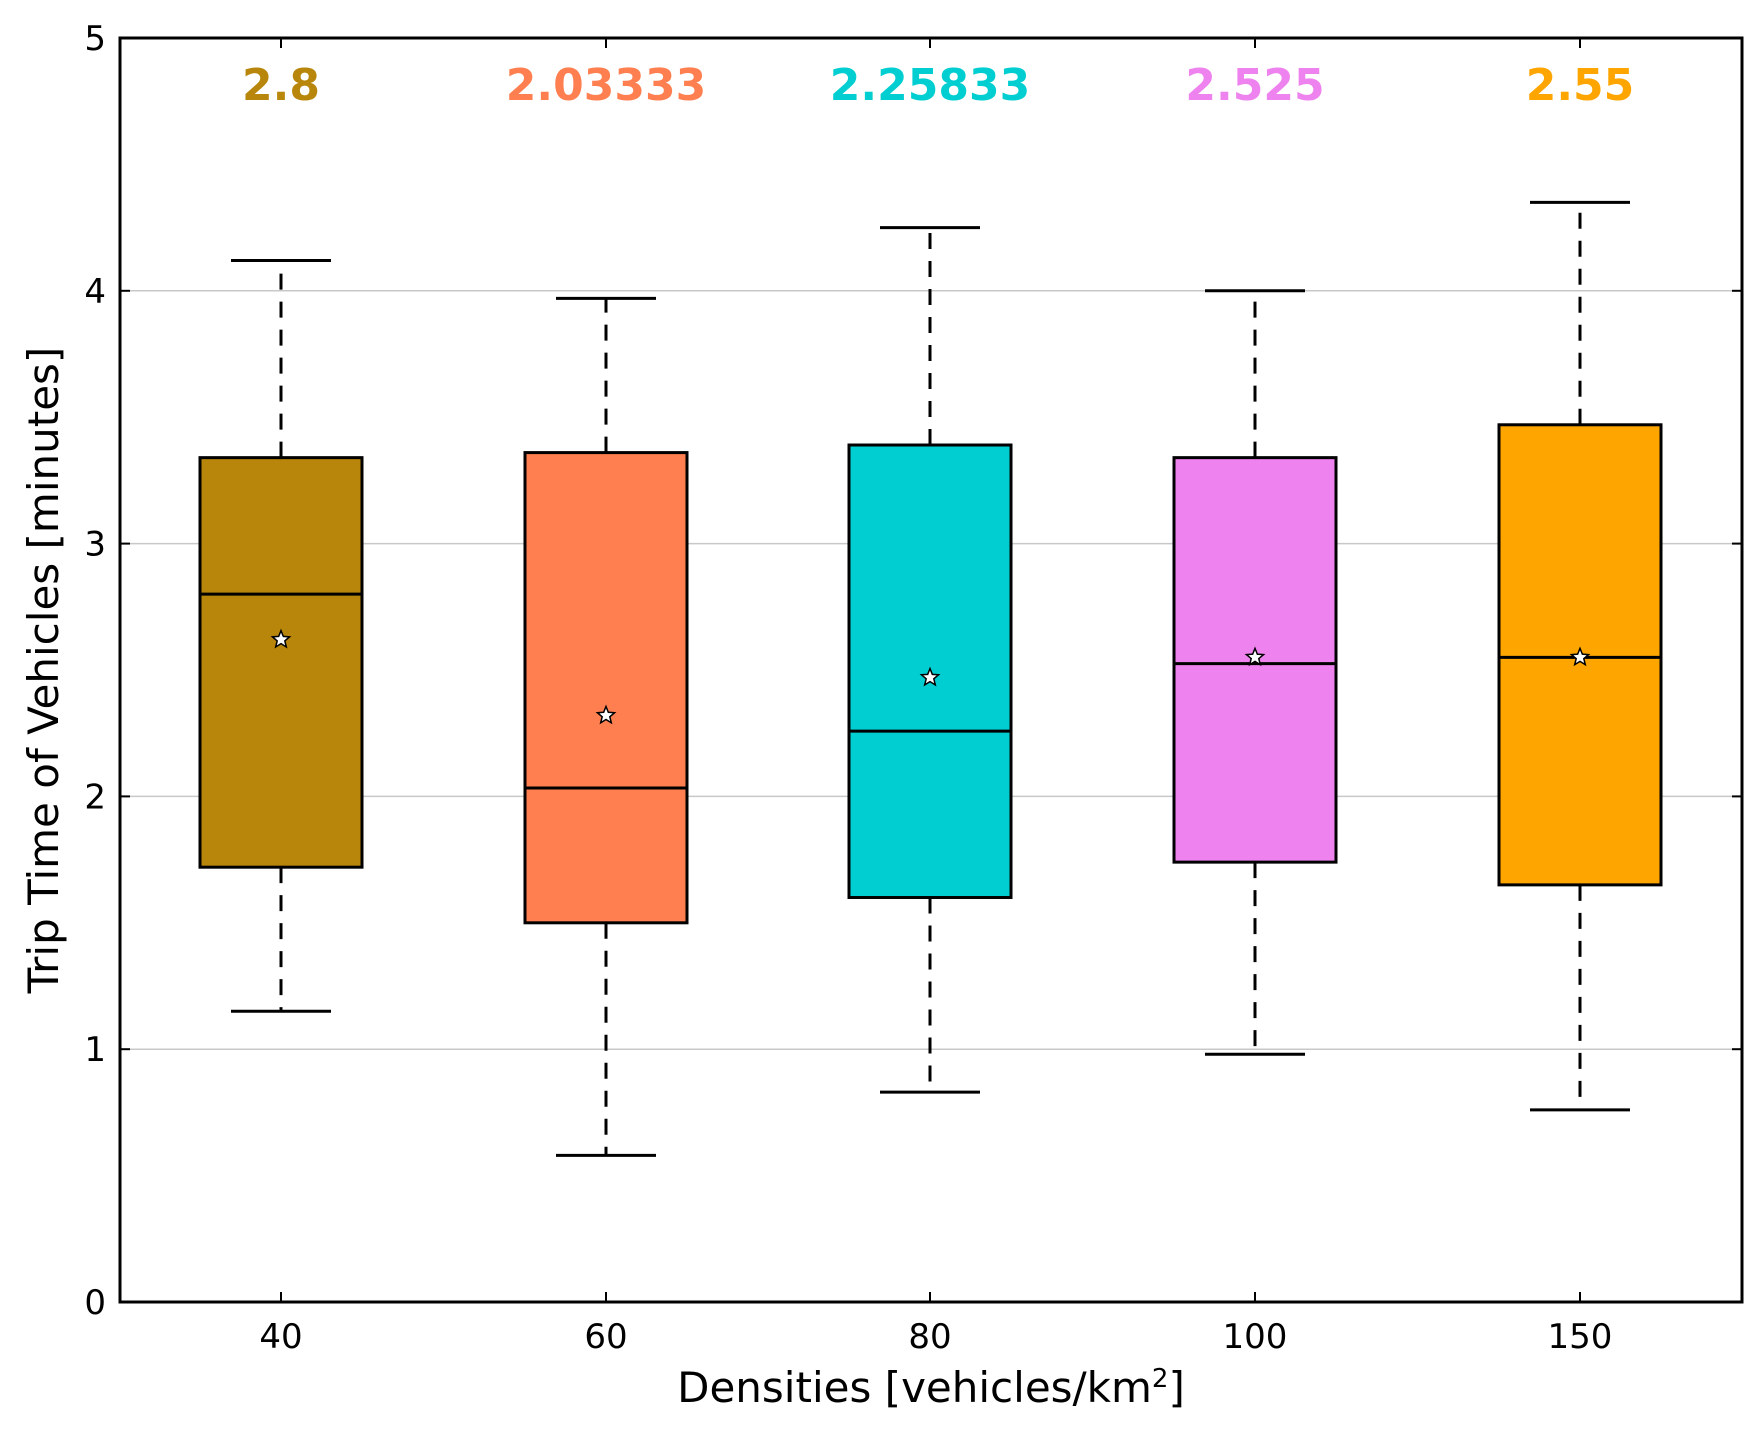 The height and width of the screenshot is (1429, 1759). Describe the element at coordinates (1255, 1337) in the screenshot. I see `x-tick-label-100: 100` at that location.